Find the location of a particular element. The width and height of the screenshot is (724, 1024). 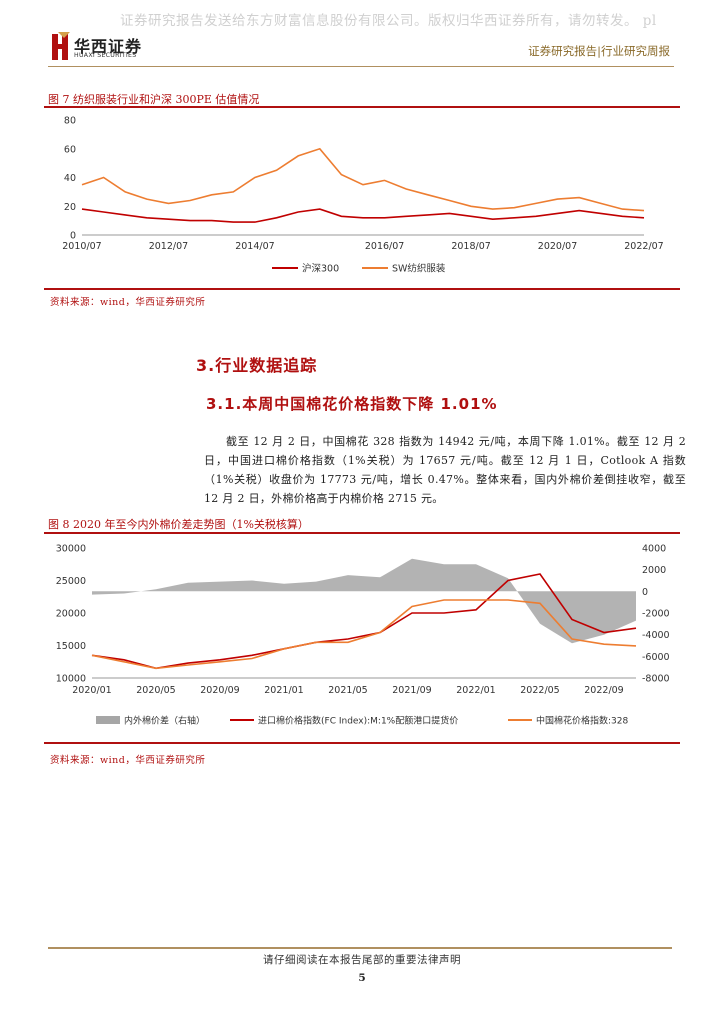

y-left-tick-label: 30000 is located at coordinates (71, 549).